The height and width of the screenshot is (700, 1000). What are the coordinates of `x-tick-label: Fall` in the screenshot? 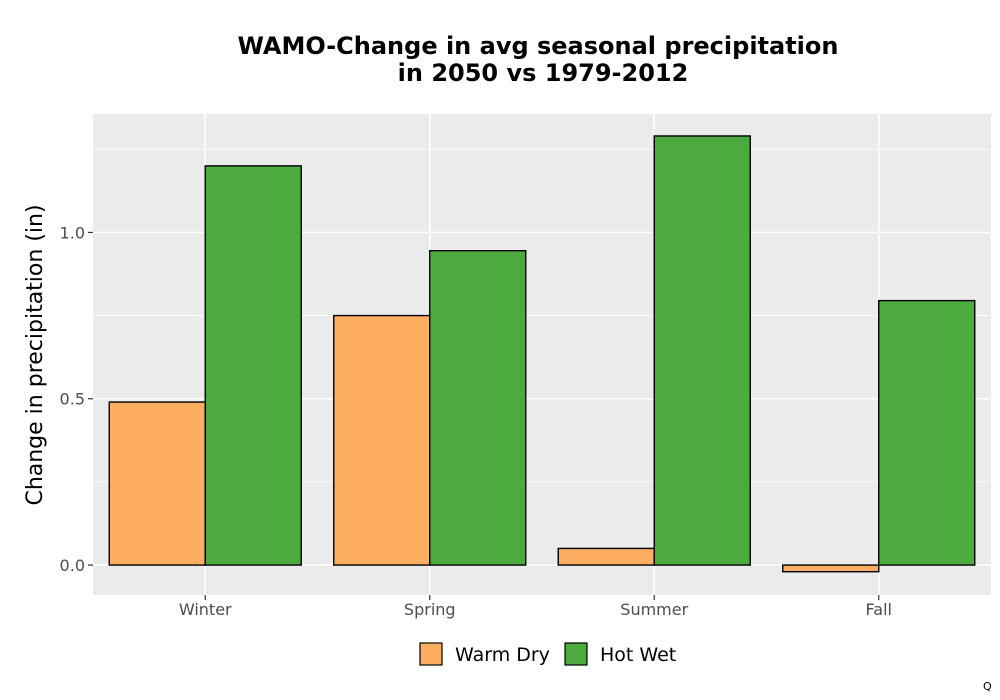 It's located at (879, 609).